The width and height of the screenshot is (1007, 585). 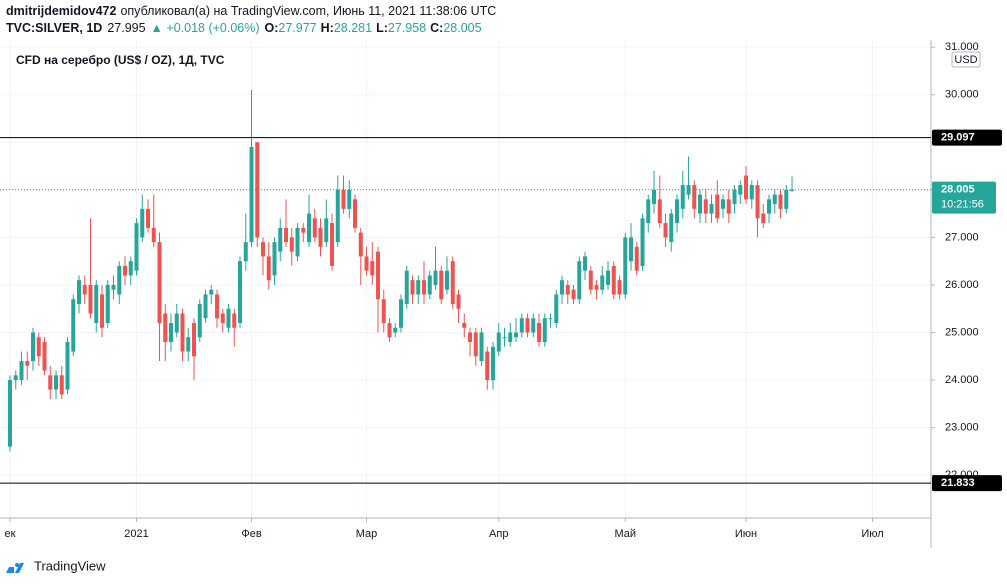 What do you see at coordinates (498, 534) in the screenshot?
I see `x-tick-label: Апр` at bounding box center [498, 534].